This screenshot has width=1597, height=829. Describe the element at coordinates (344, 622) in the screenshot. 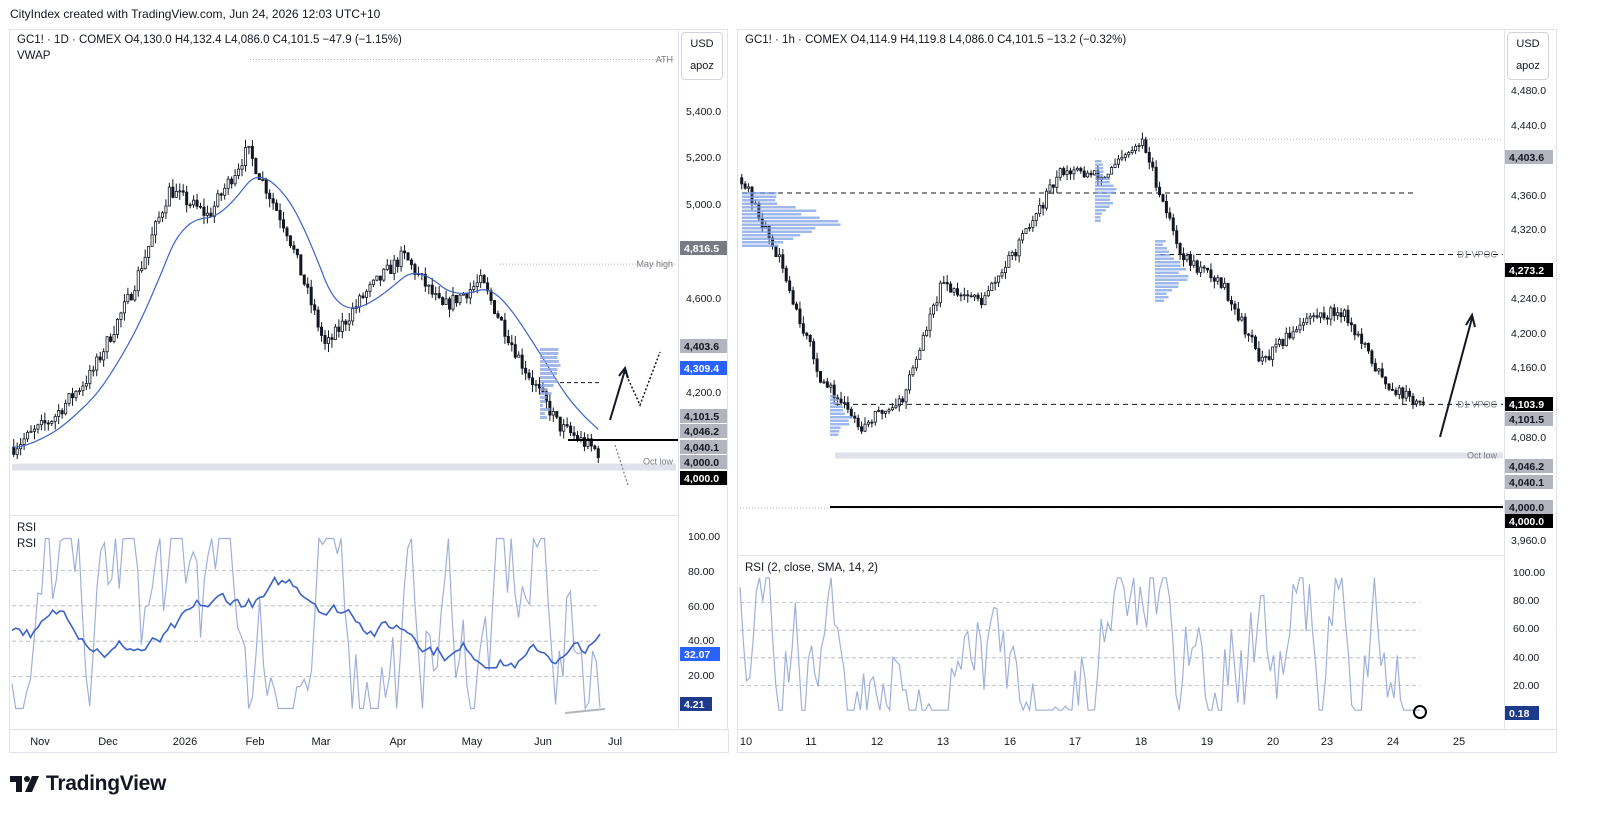

I see `left-rsi-pane` at that location.